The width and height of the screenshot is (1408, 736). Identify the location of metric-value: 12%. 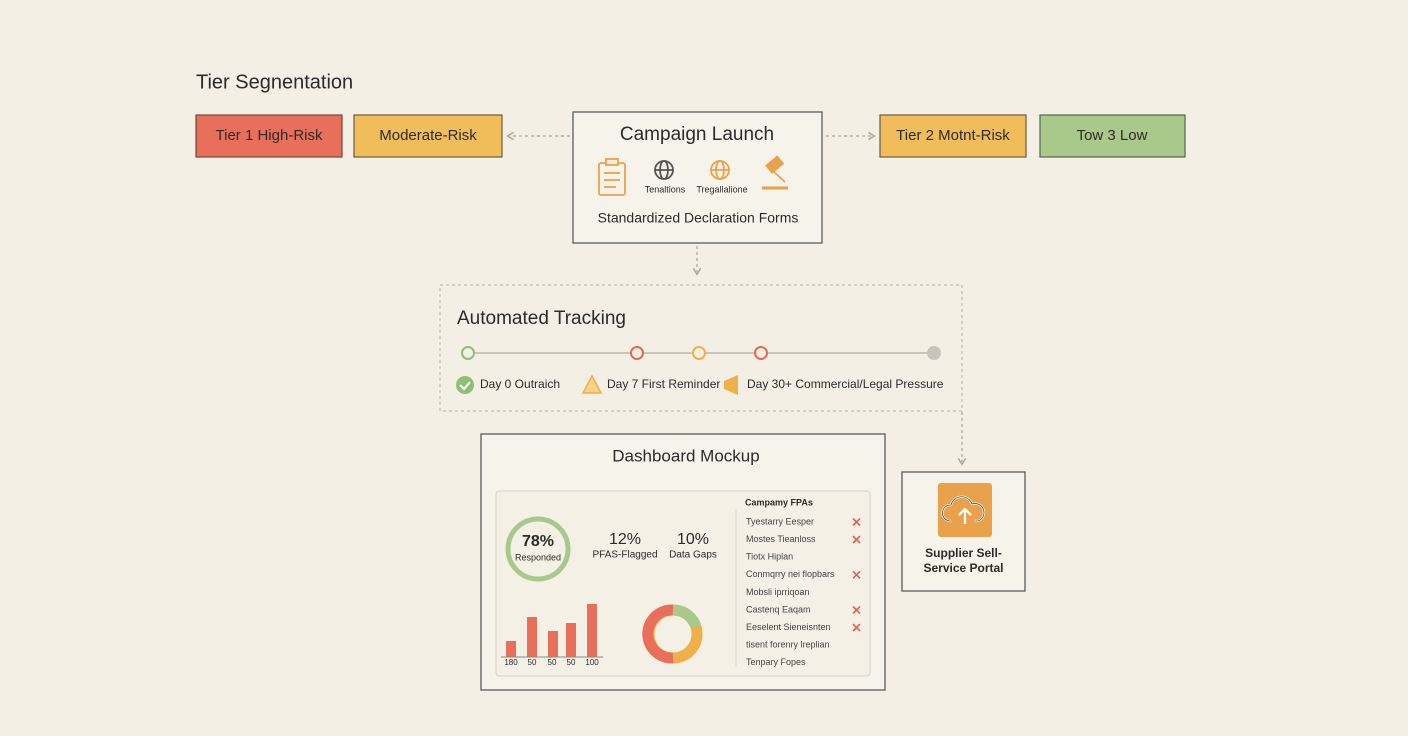
(625, 539).